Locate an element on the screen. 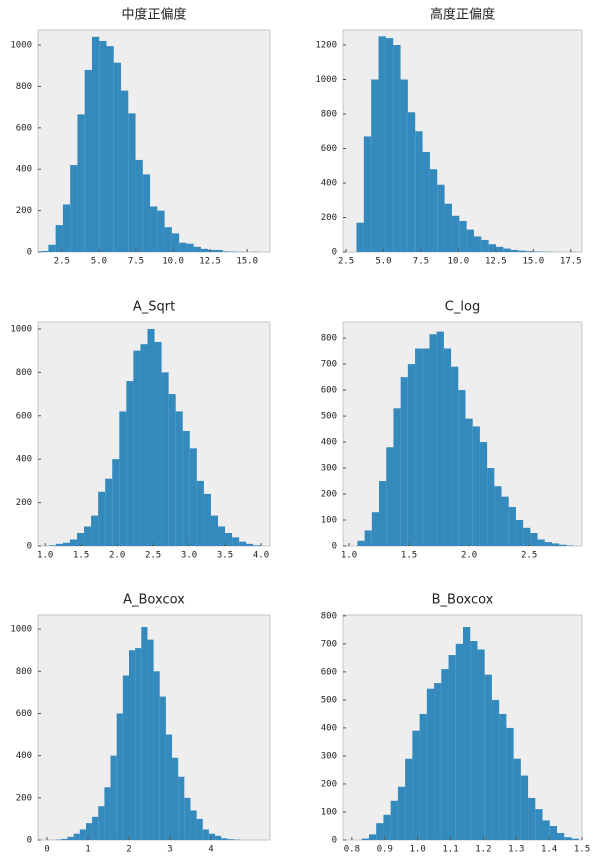 This screenshot has height=858, width=598. y-tick-label: 100 is located at coordinates (329, 521).